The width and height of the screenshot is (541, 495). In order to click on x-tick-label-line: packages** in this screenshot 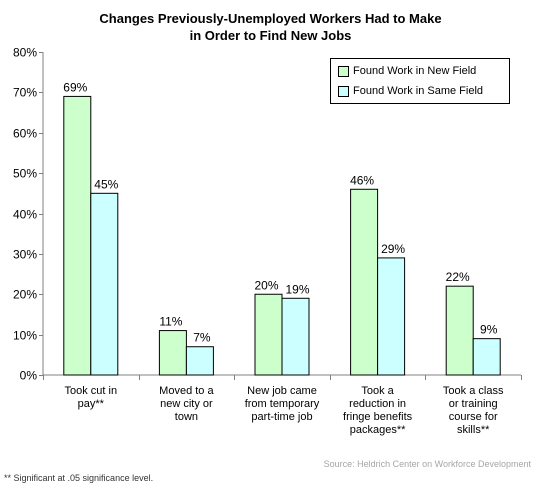, I will do `click(377, 430)`.